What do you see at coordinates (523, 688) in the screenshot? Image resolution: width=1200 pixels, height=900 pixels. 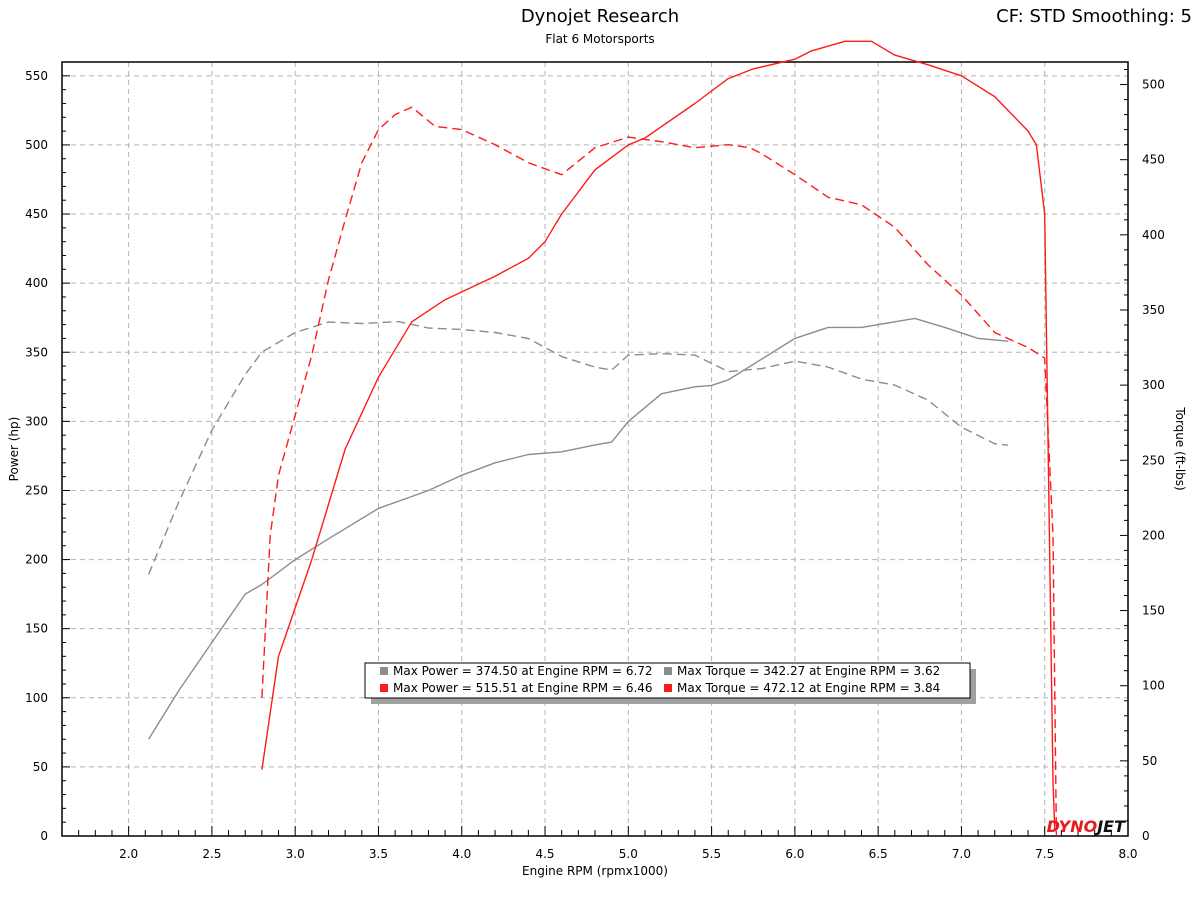 I see `legend-entry: Max Power = 515.51 at Engine RPM = 6.46` at bounding box center [523, 688].